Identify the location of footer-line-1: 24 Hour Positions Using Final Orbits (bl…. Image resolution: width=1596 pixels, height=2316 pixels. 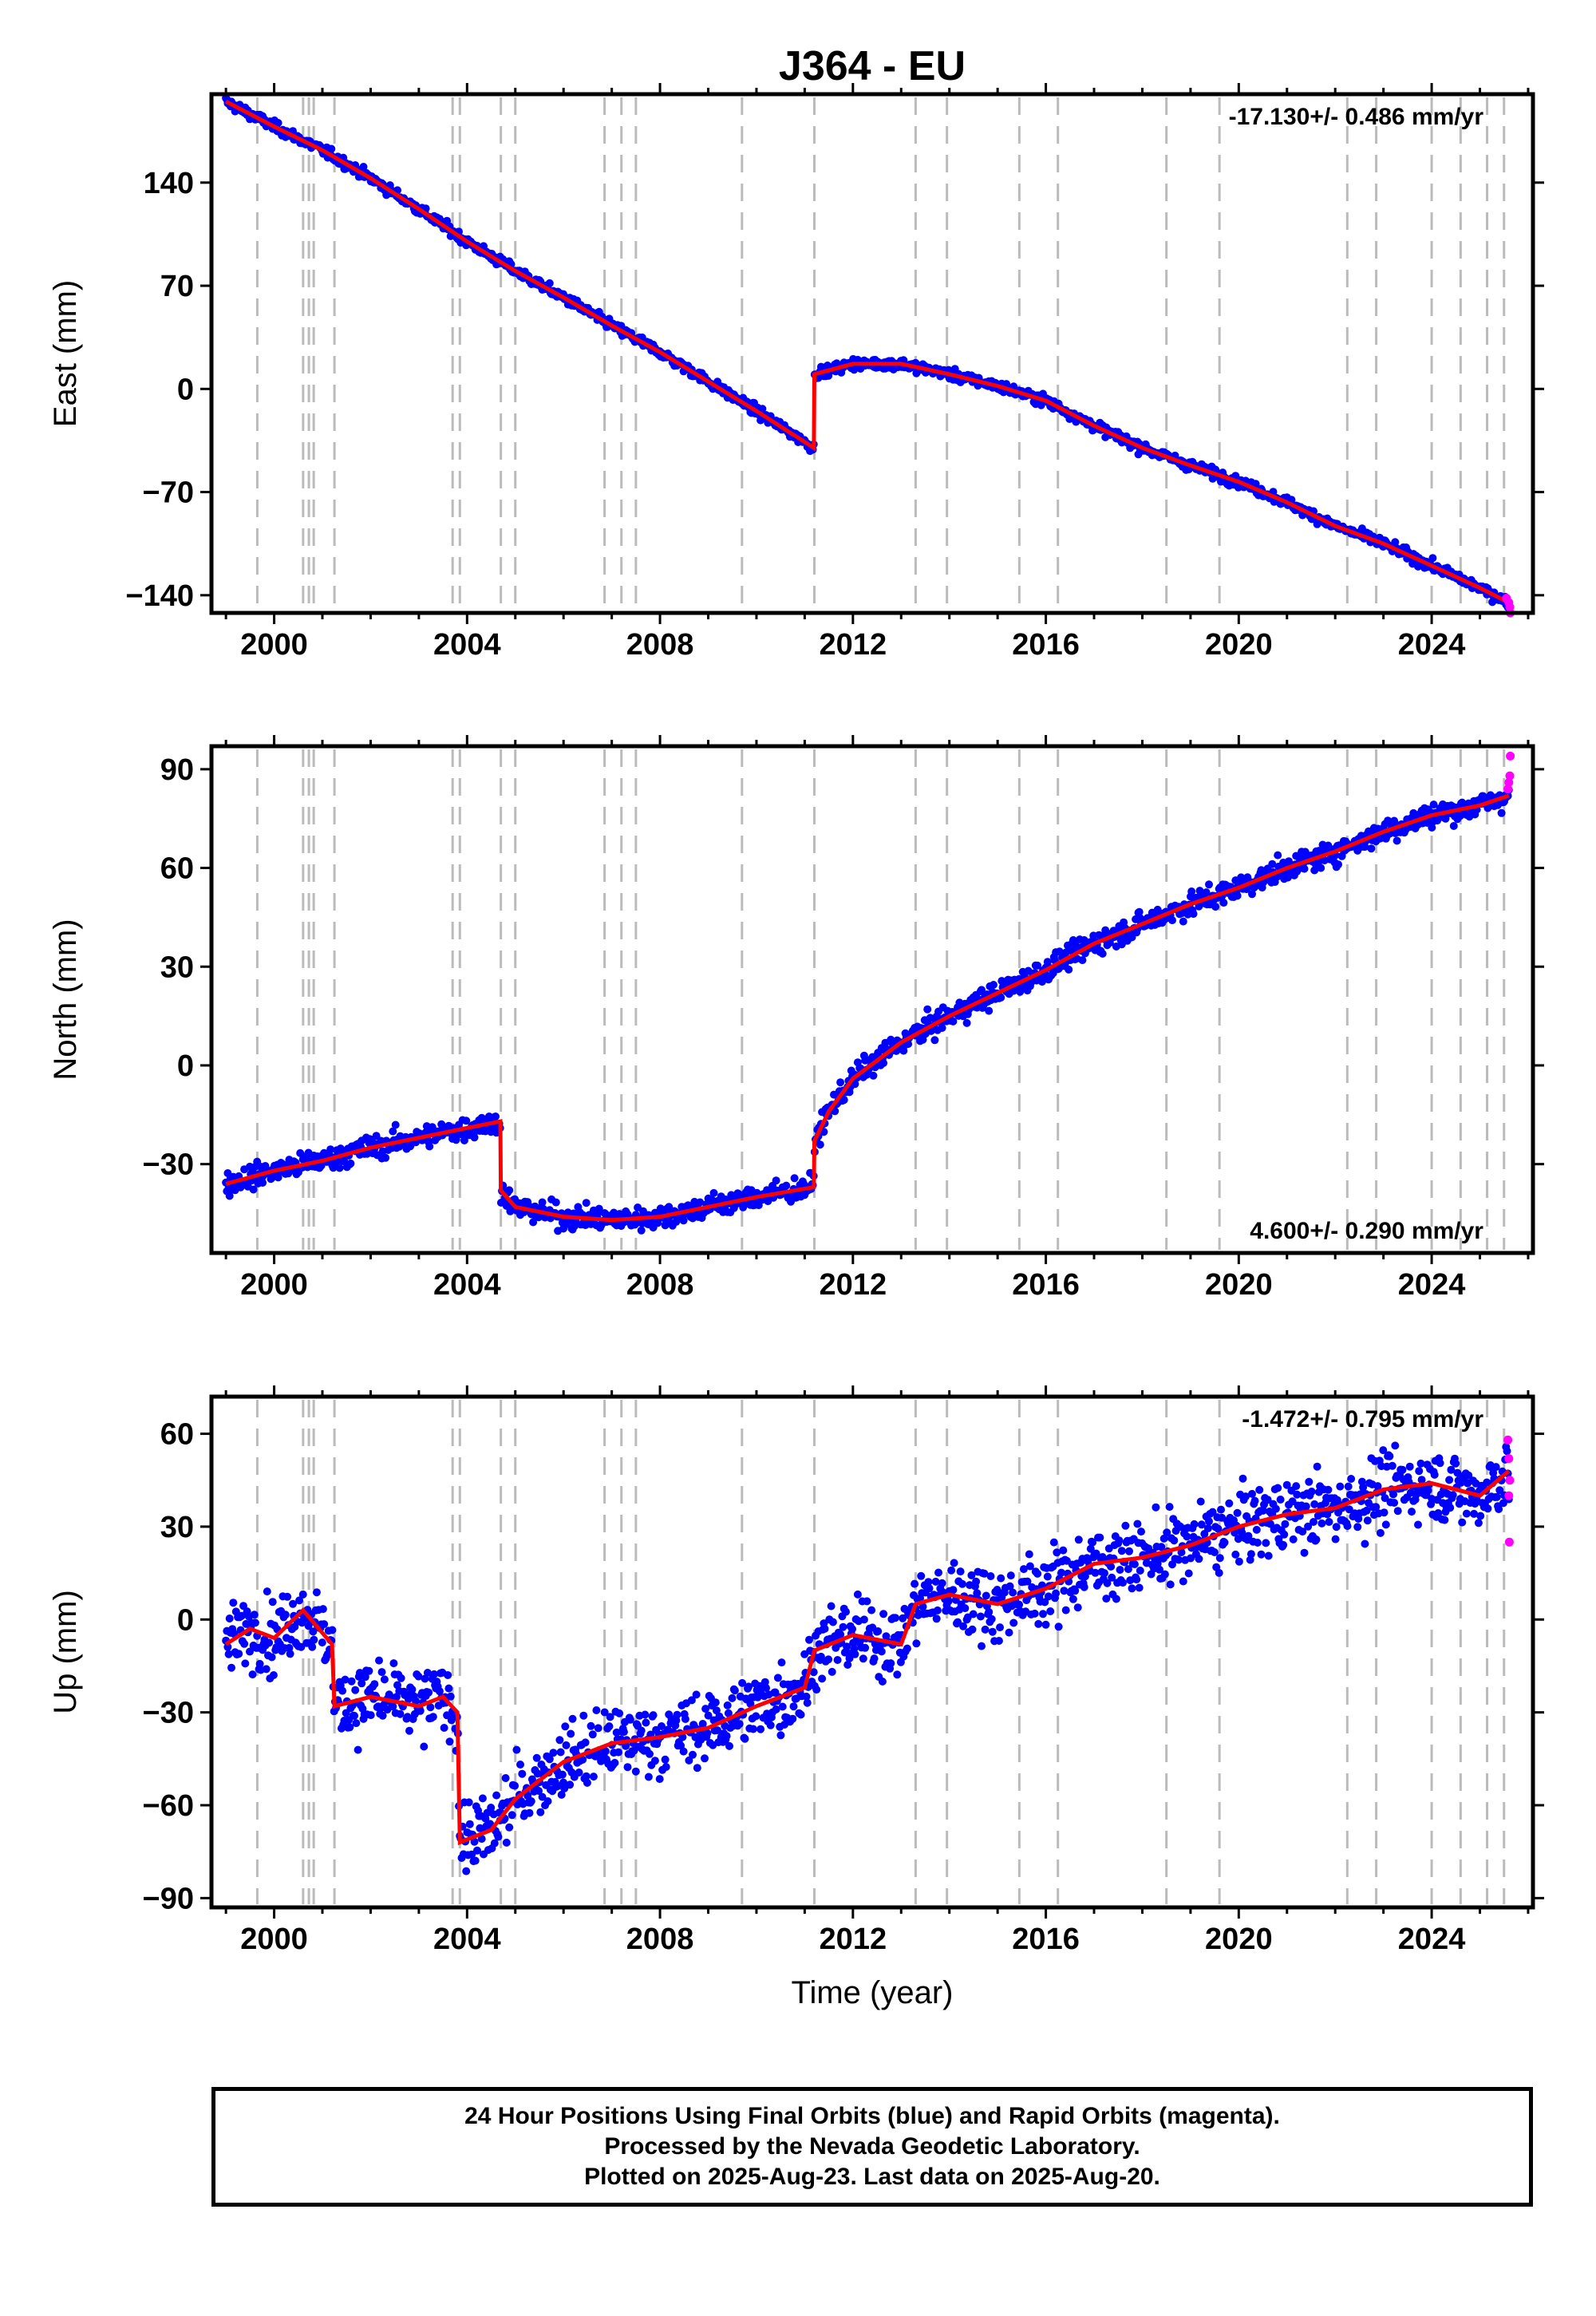
(872, 2116).